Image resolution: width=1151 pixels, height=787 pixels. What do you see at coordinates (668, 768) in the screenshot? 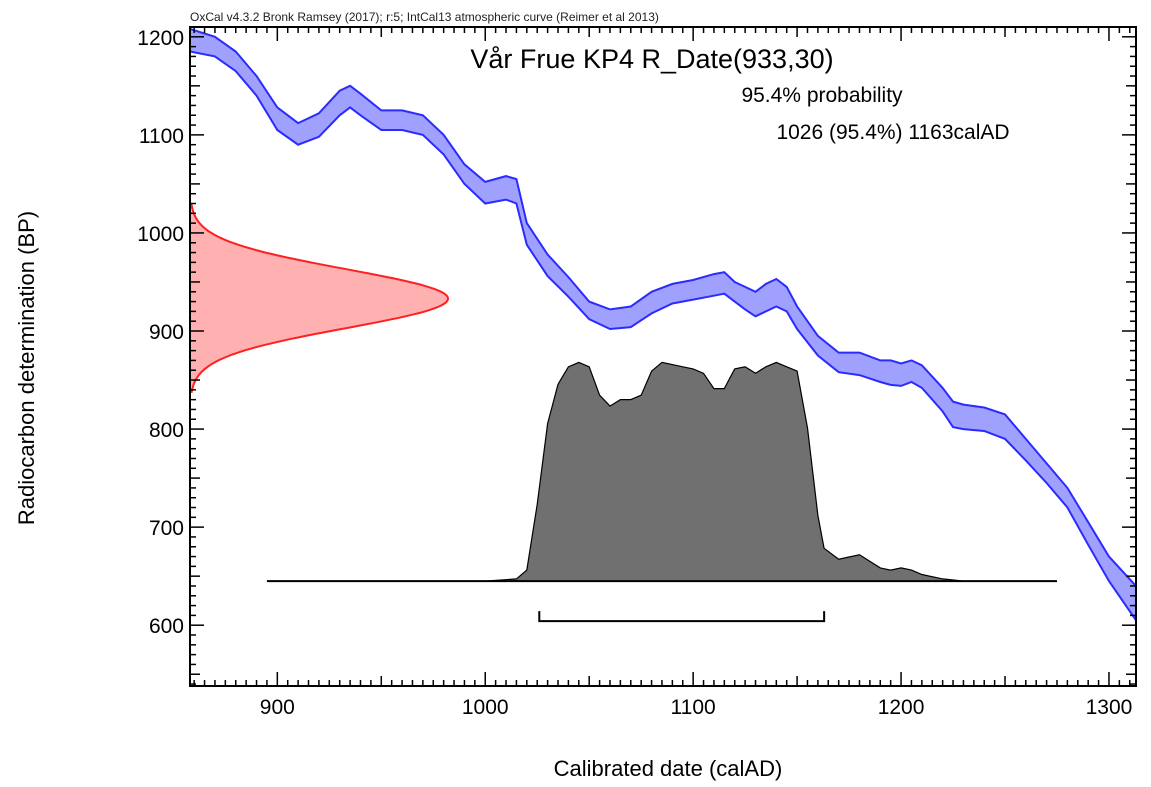
I see `x-axis-label: Calibrated date (calAD)` at bounding box center [668, 768].